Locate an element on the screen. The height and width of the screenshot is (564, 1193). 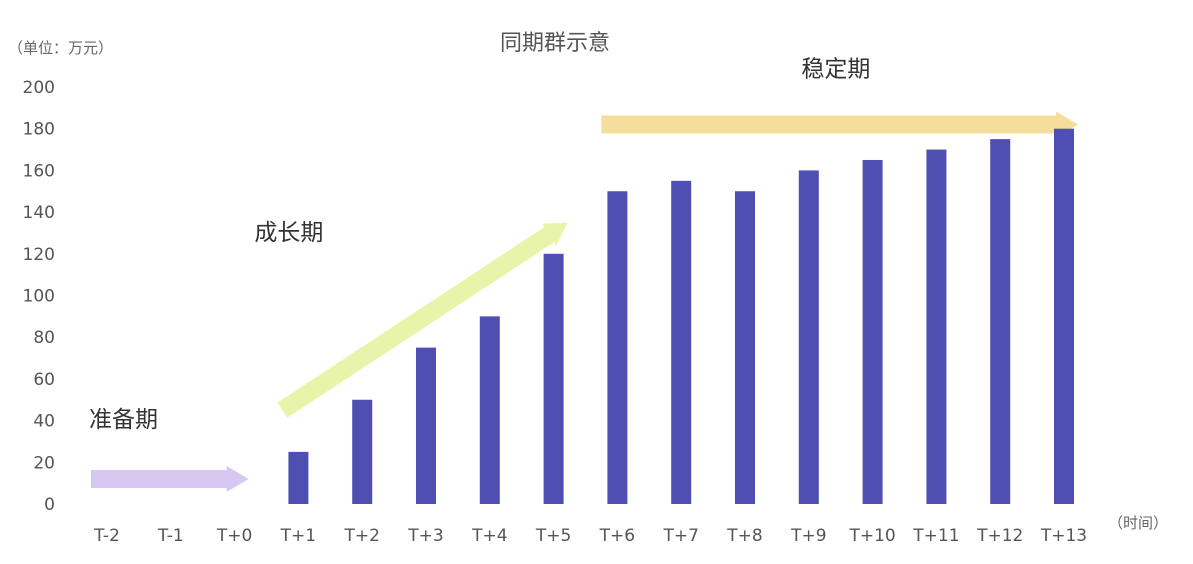
bar-T+13 is located at coordinates (1064, 316).